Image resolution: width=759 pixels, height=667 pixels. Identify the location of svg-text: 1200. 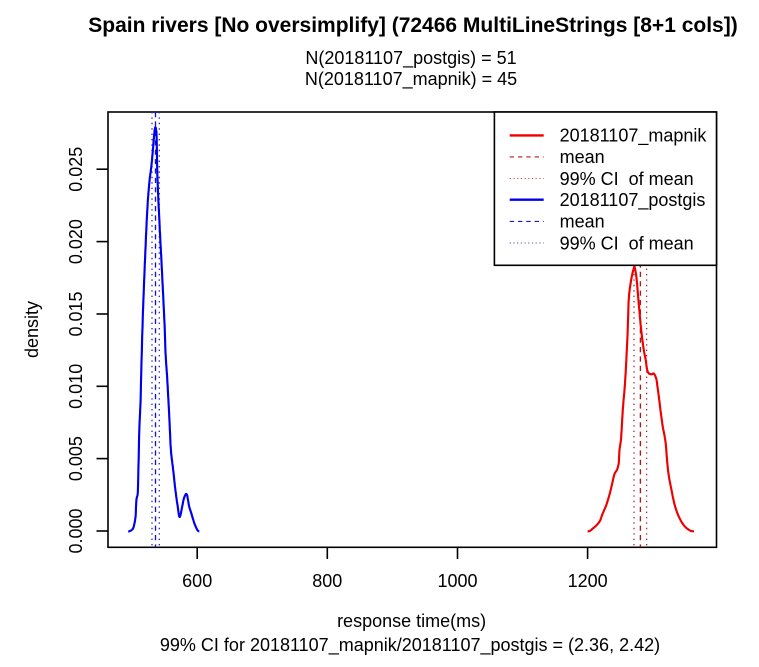
(588, 581).